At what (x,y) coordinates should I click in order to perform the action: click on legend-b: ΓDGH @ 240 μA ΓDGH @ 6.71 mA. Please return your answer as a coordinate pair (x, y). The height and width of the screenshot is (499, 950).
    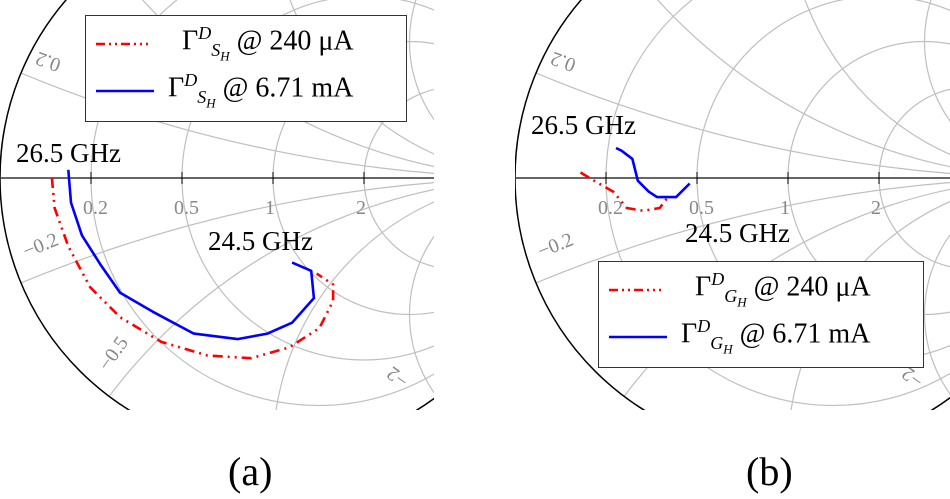
    Looking at the image, I should click on (761, 314).